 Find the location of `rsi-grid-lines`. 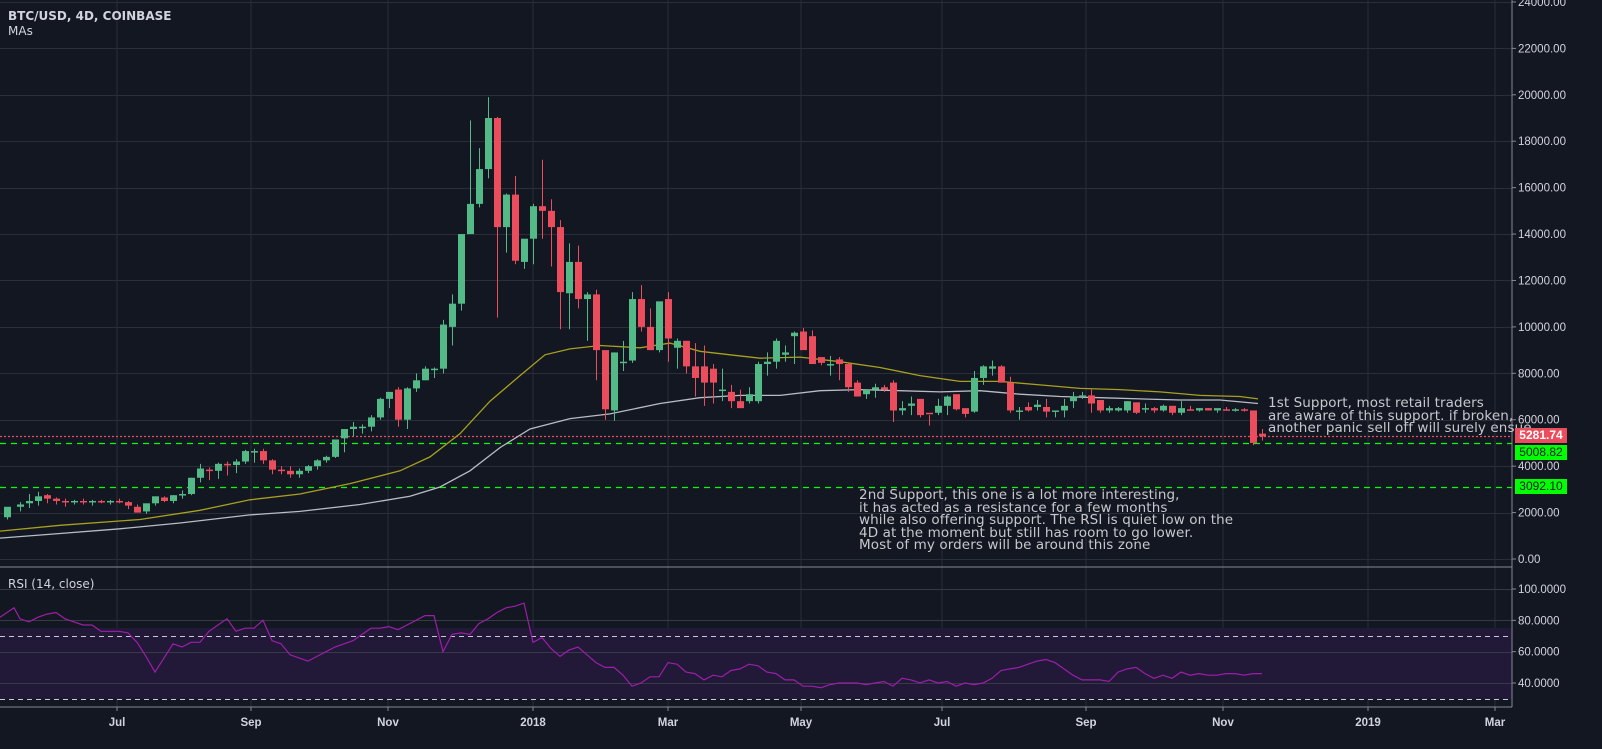

rsi-grid-lines is located at coordinates (756, 644).